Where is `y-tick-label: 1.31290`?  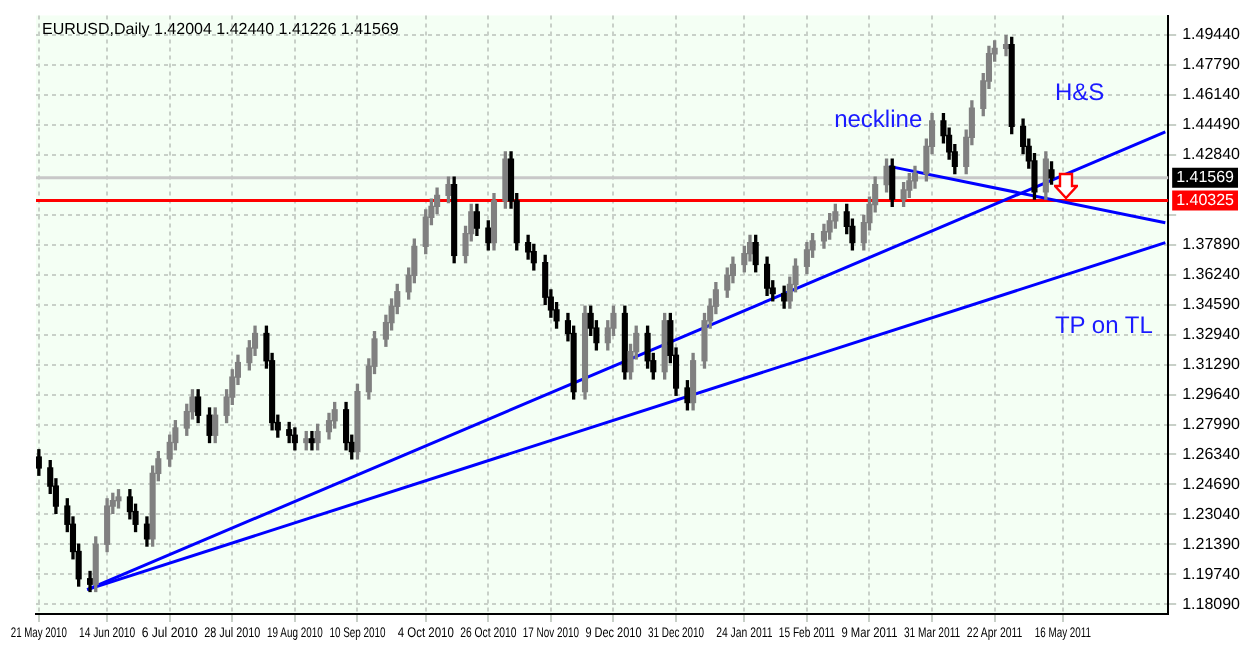
y-tick-label: 1.31290 is located at coordinates (1212, 363).